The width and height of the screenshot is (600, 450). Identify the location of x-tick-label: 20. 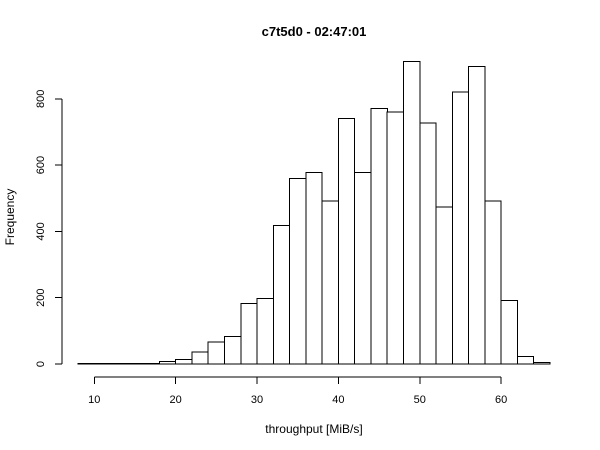
(176, 400).